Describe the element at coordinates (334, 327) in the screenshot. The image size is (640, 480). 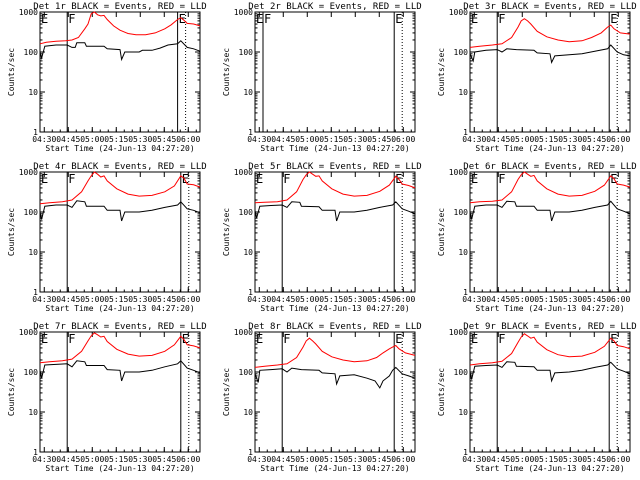
I see `panel-title: Det 8r BLACK = Events, RED = LLD` at that location.